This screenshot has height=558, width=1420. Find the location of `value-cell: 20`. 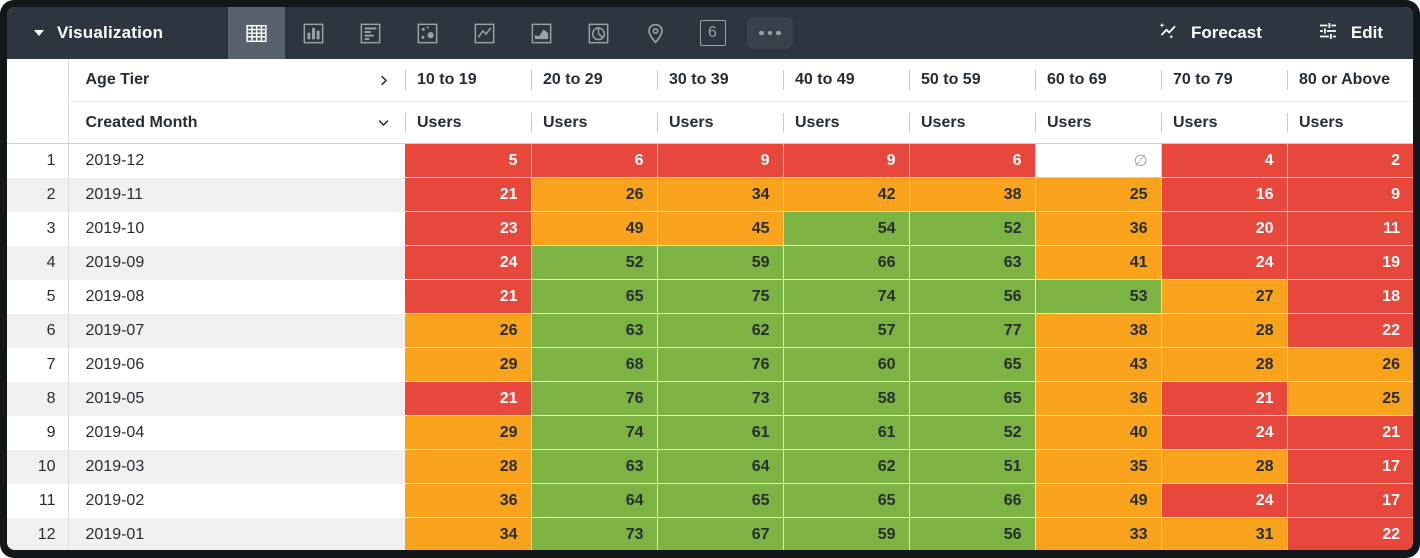

value-cell: 20 is located at coordinates (1224, 228).